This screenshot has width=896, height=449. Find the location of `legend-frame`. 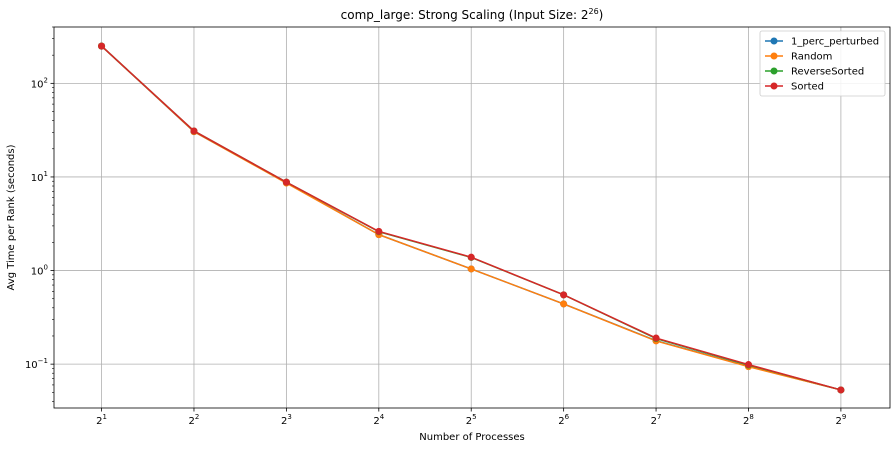

legend-frame is located at coordinates (822, 63).